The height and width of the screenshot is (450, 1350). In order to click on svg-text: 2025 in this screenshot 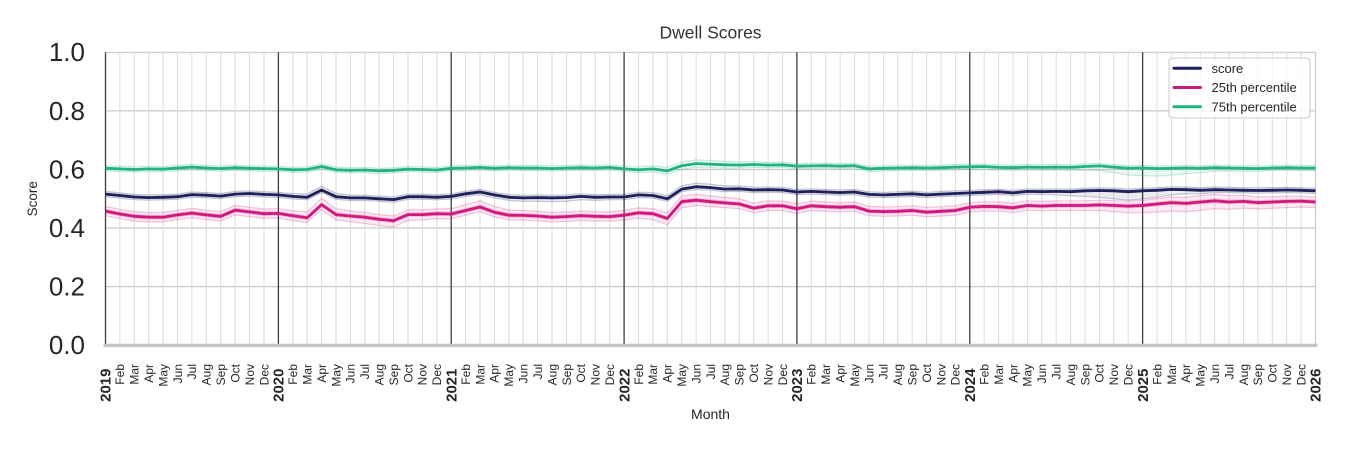, I will do `click(1143, 385)`.